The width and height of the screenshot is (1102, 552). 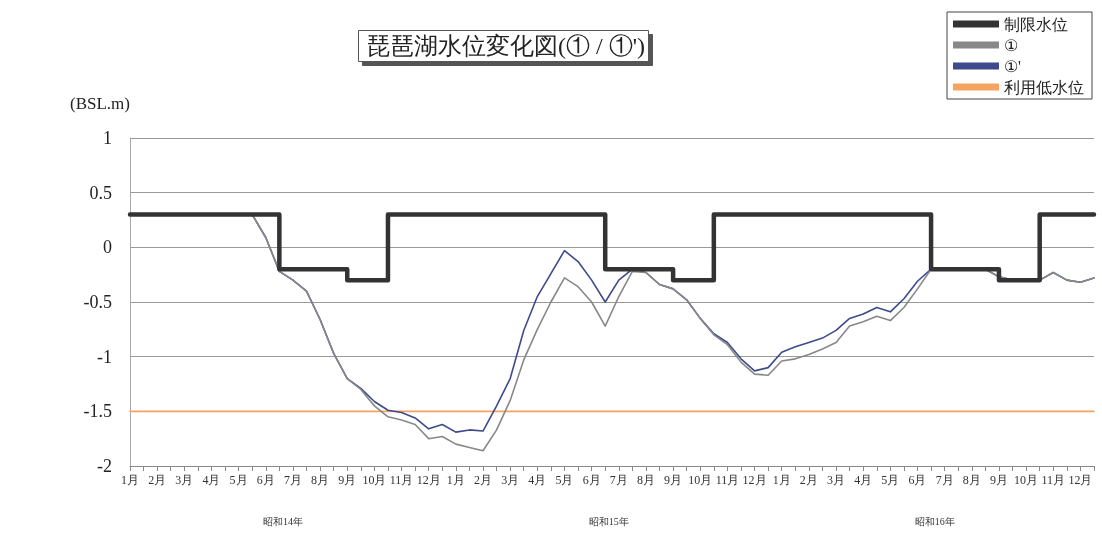 I want to click on legend-label: ①', so click(x=1012, y=66).